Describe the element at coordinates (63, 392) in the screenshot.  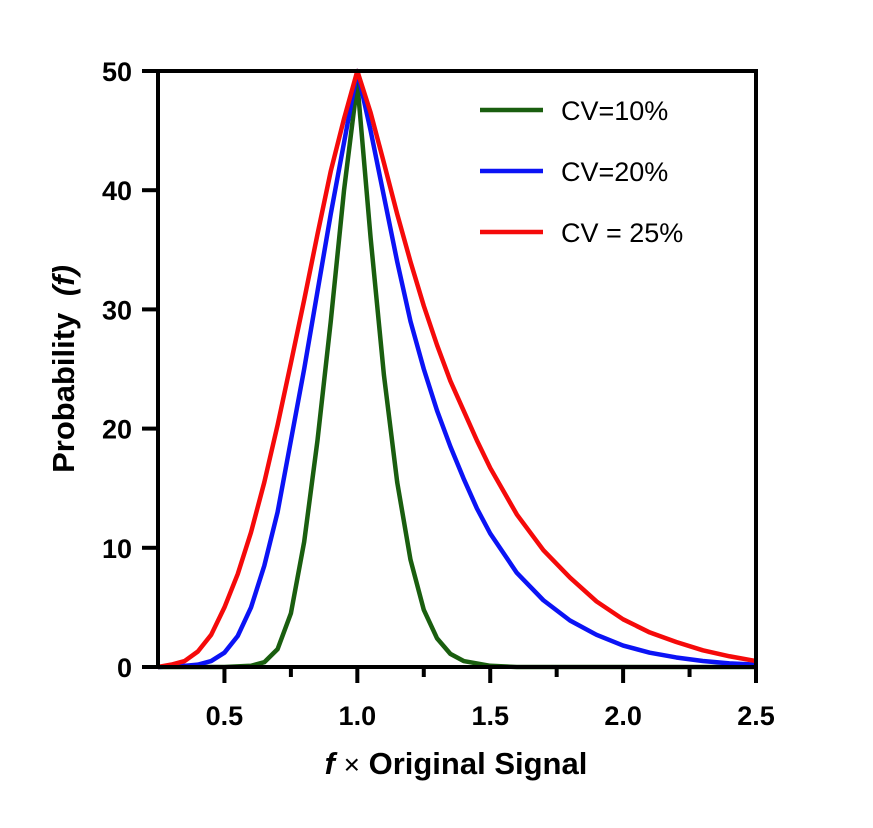
I see `y-axis-title-main: Probability` at that location.